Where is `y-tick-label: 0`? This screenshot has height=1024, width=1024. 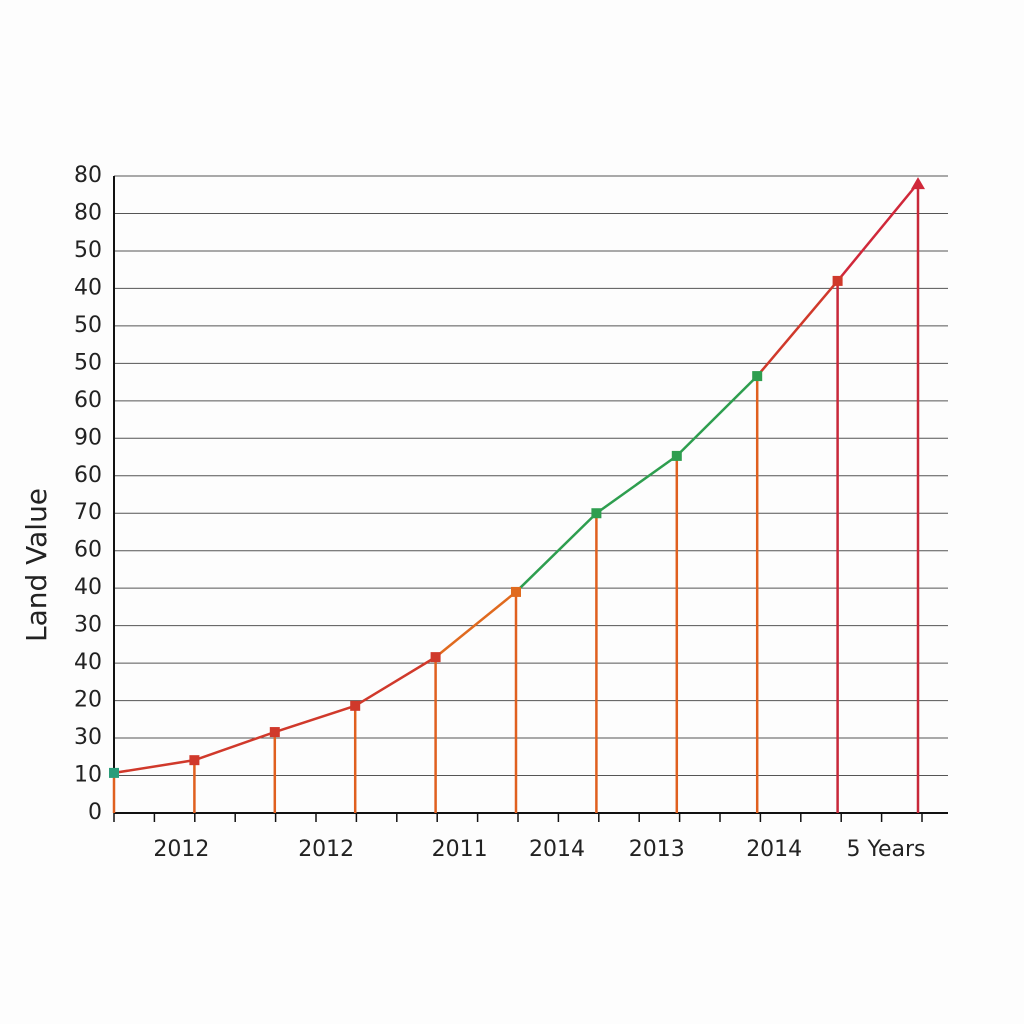
y-tick-label: 0 is located at coordinates (95, 812).